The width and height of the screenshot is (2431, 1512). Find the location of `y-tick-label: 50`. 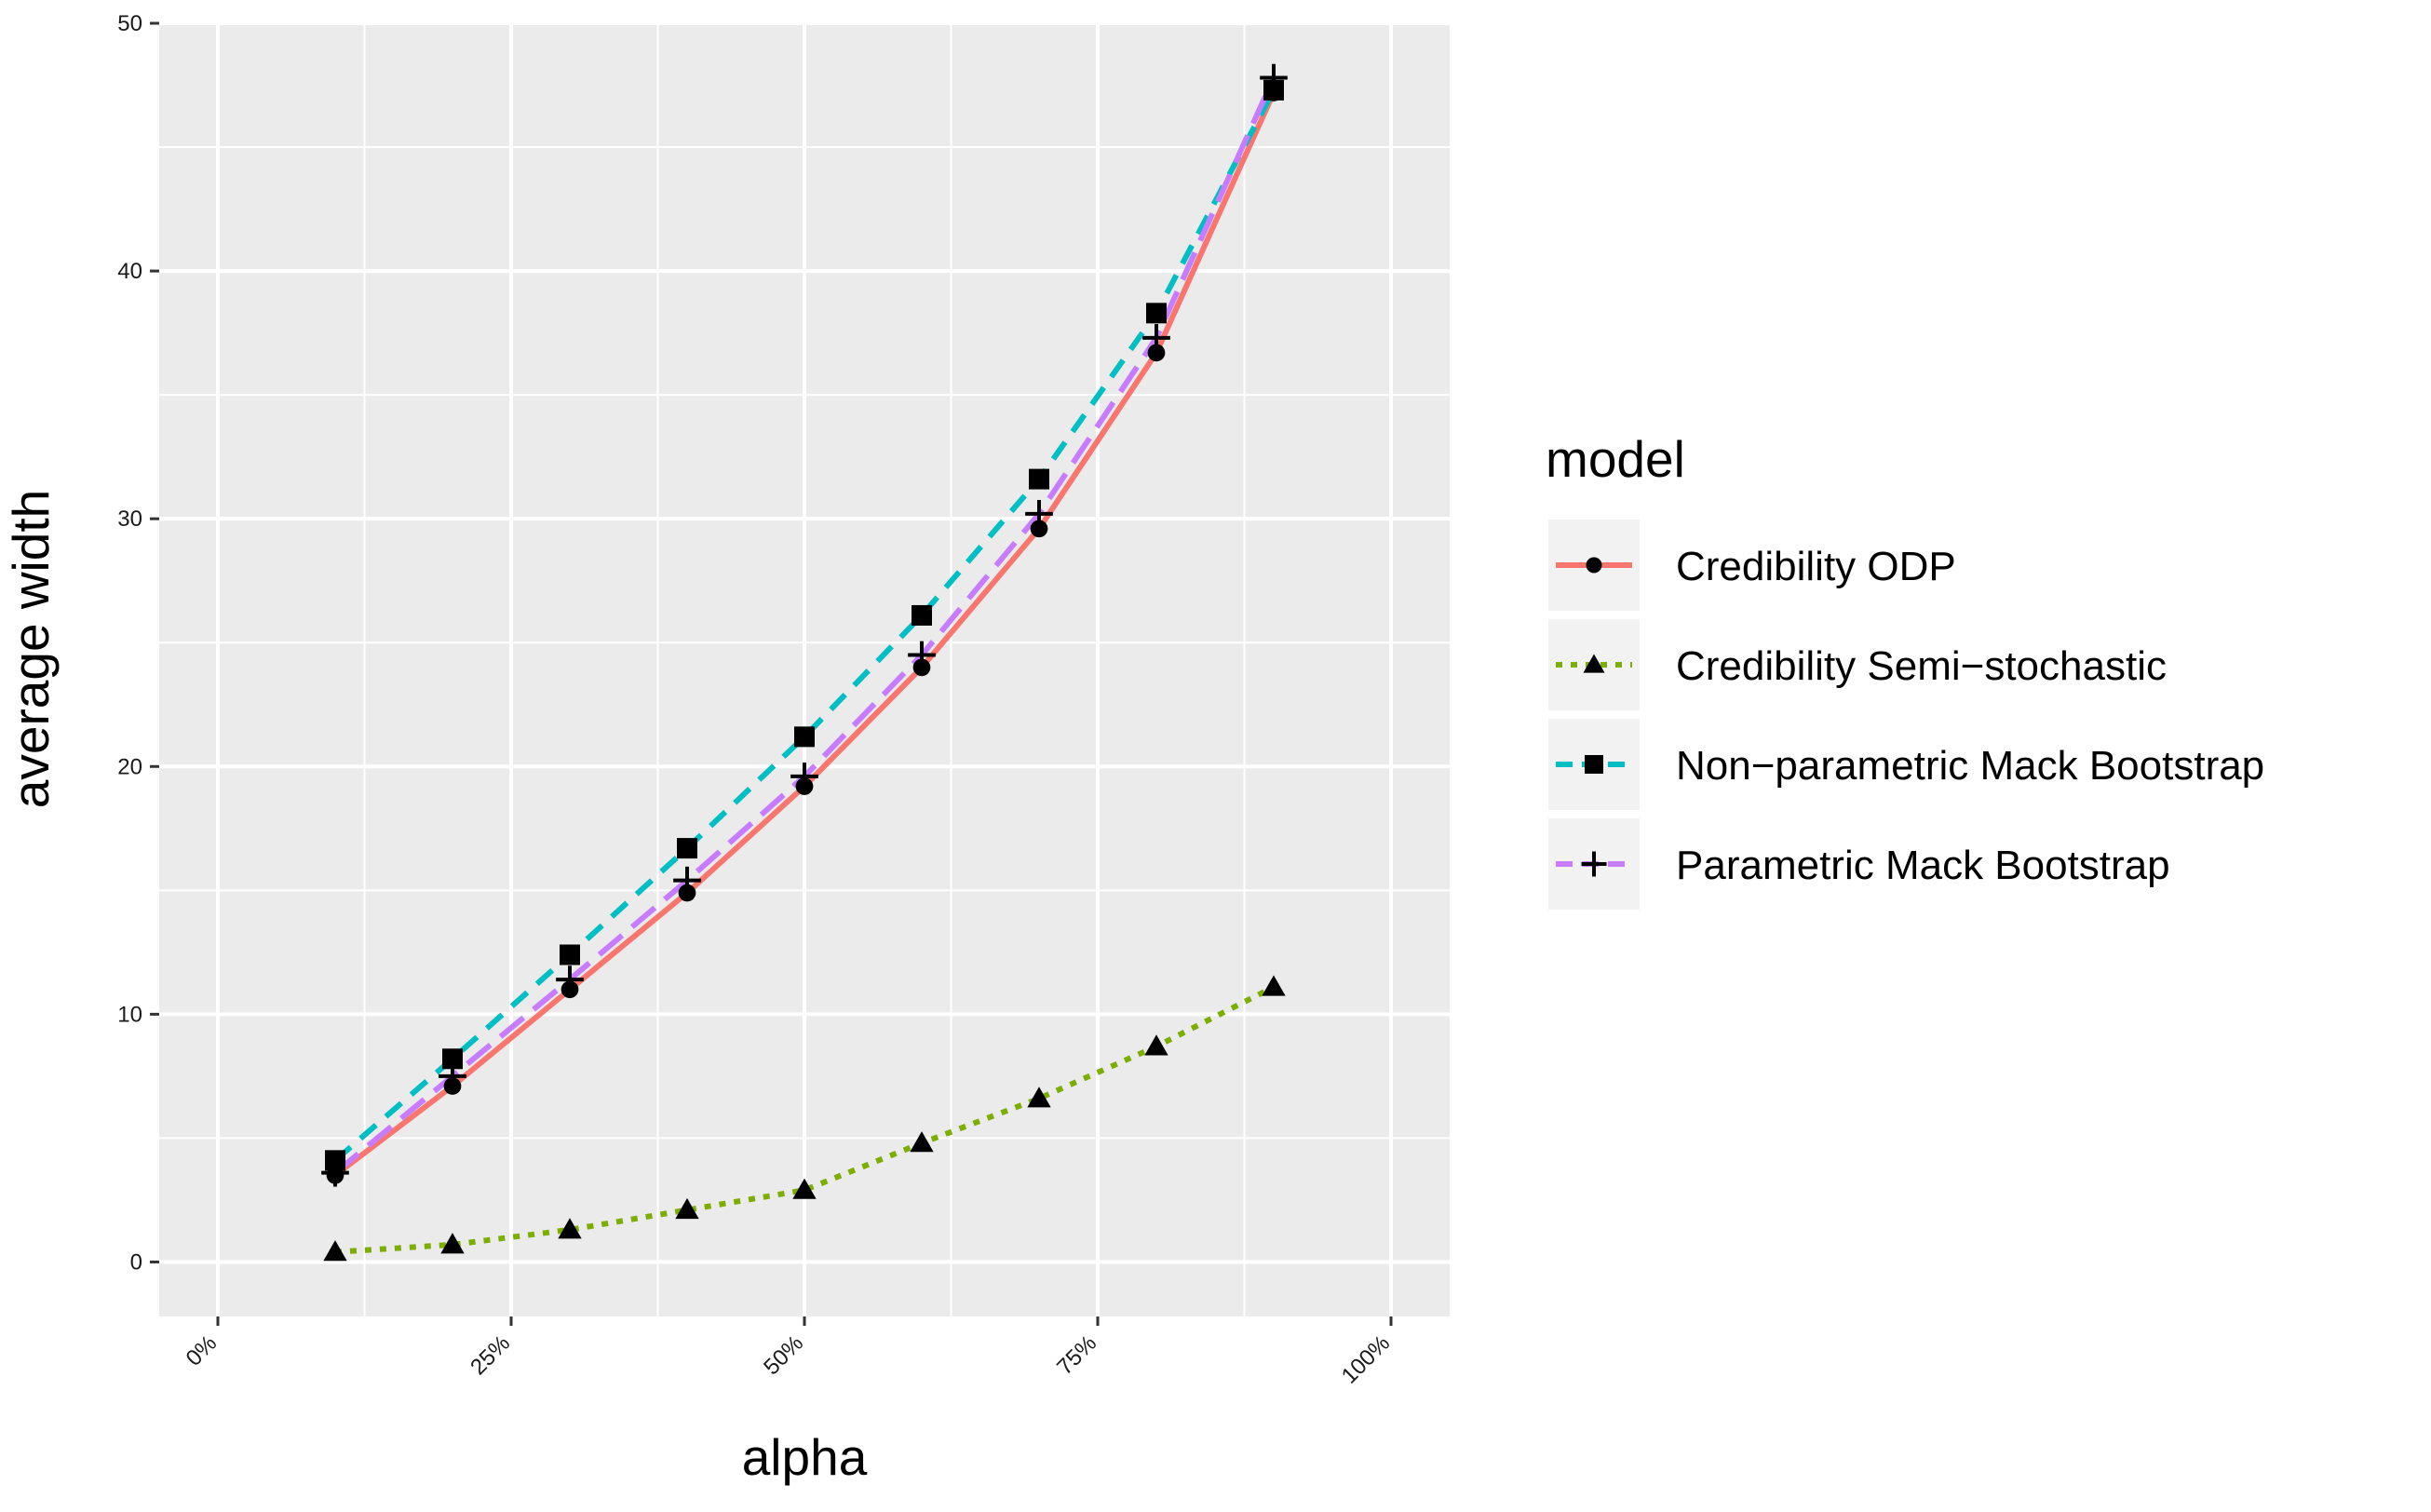

y-tick-label: 50 is located at coordinates (129, 24).